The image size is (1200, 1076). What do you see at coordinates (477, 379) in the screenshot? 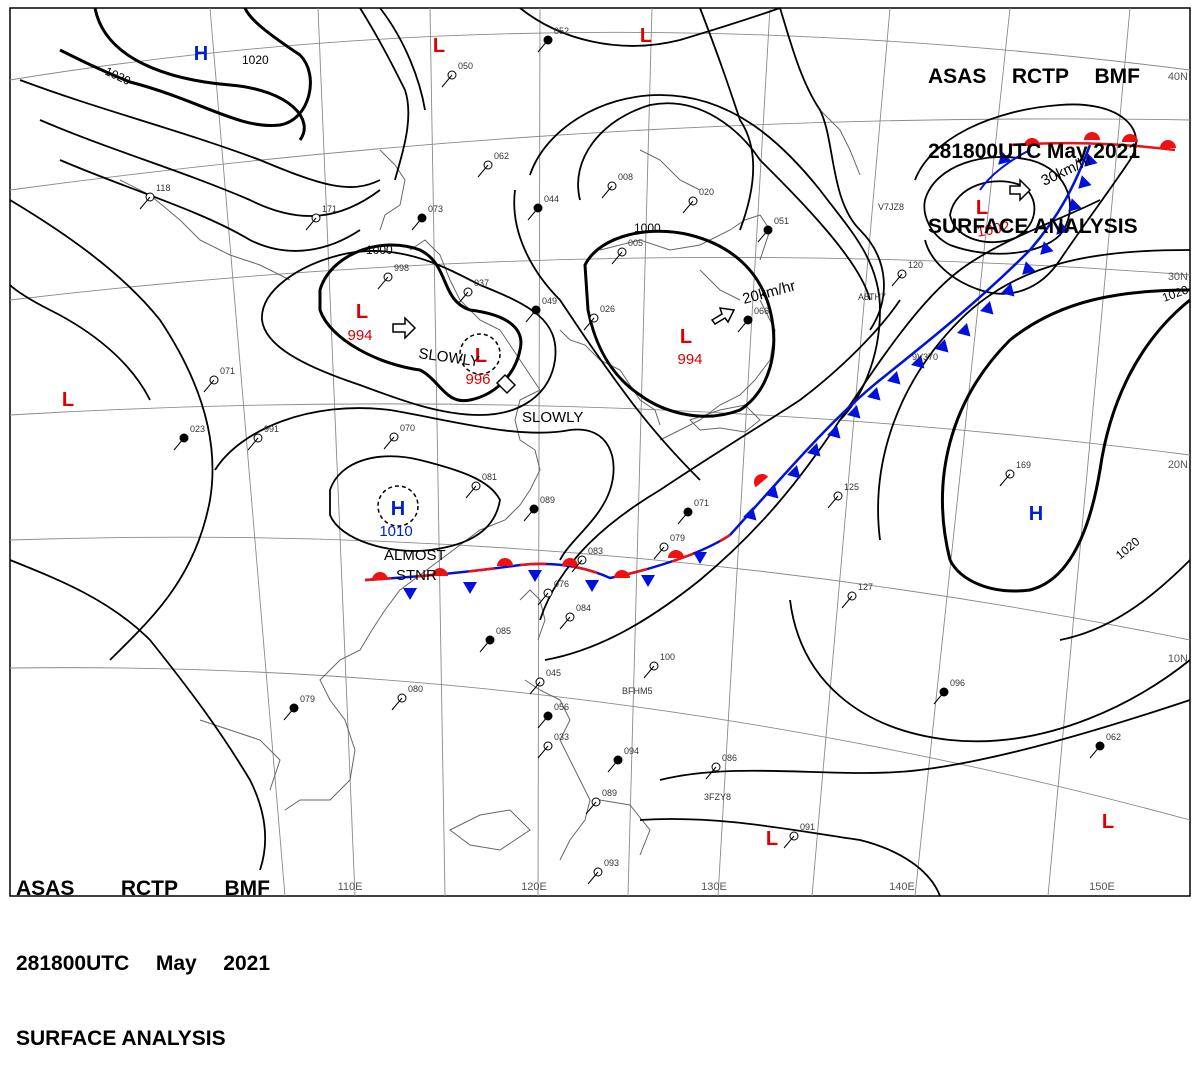
I see `center-pressure: 996` at bounding box center [477, 379].